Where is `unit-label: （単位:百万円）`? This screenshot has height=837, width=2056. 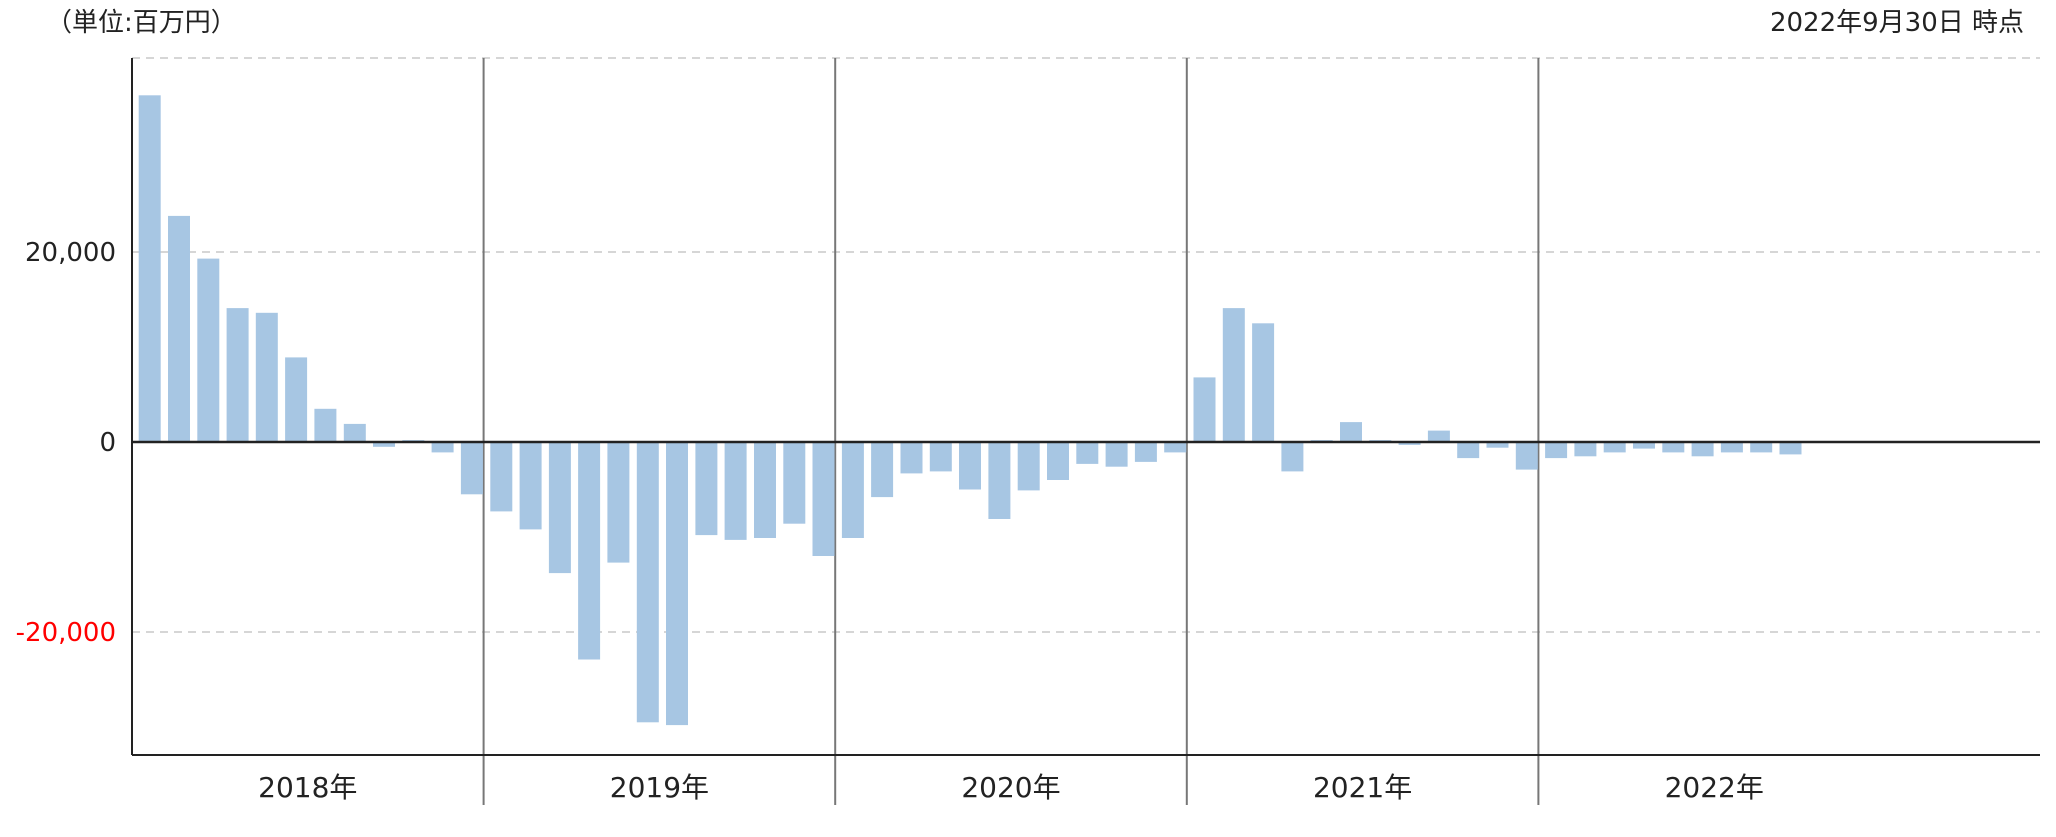
unit-label: （単位:百万円） is located at coordinates (141, 23).